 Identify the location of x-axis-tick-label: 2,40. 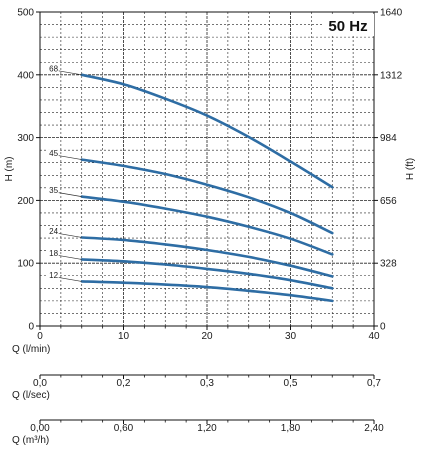
(374, 428).